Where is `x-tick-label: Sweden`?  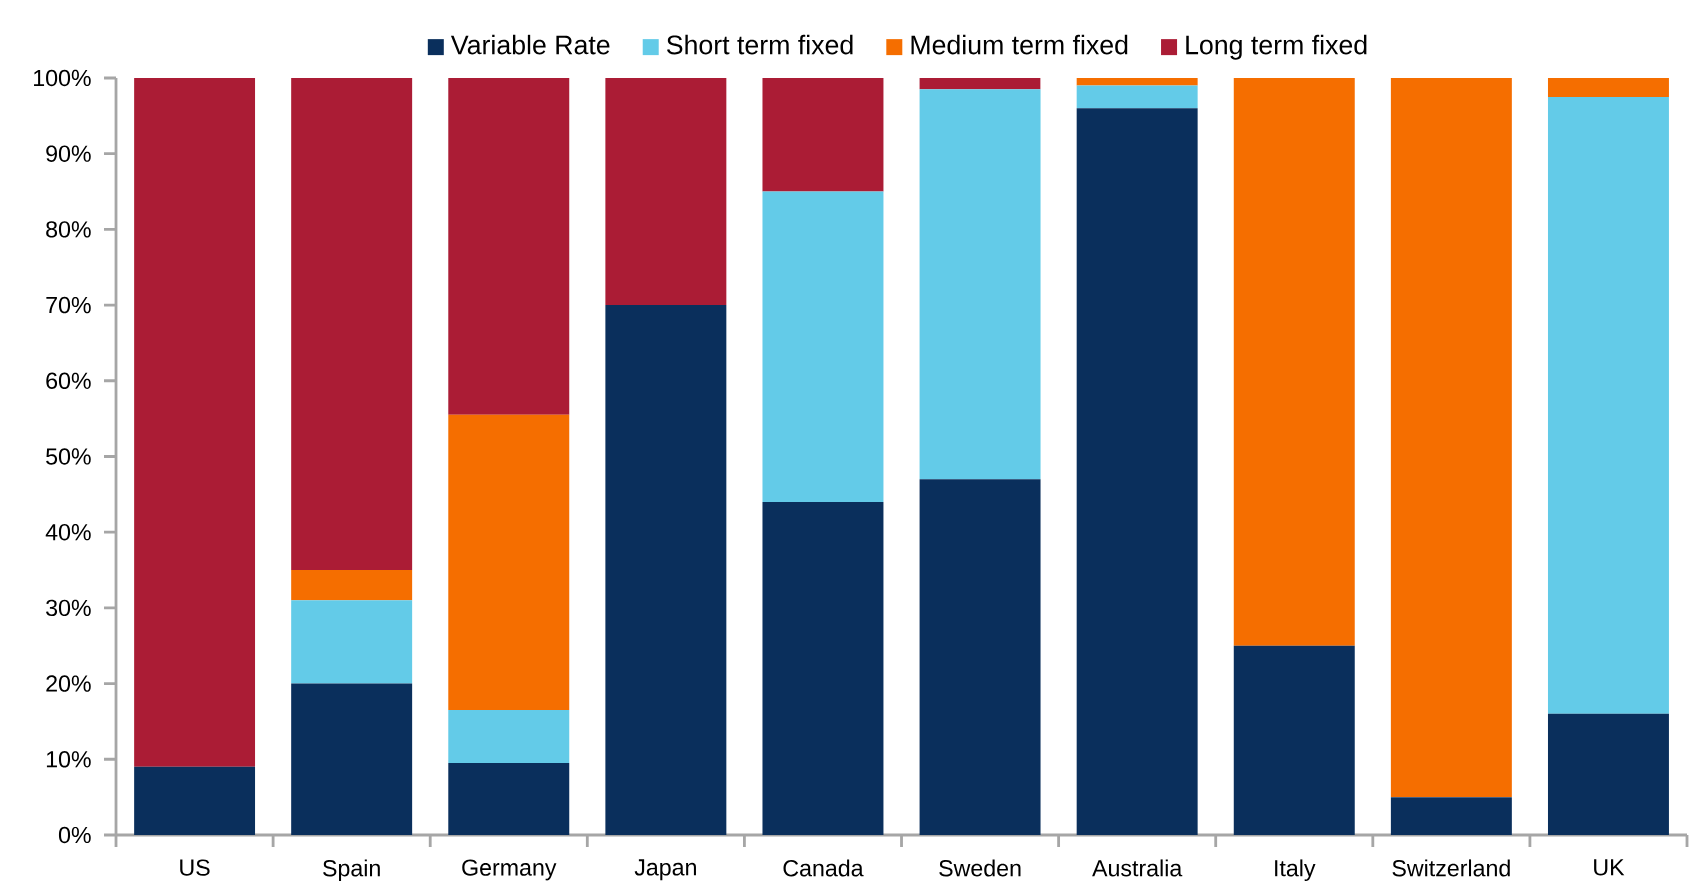
x-tick-label: Sweden is located at coordinates (980, 868).